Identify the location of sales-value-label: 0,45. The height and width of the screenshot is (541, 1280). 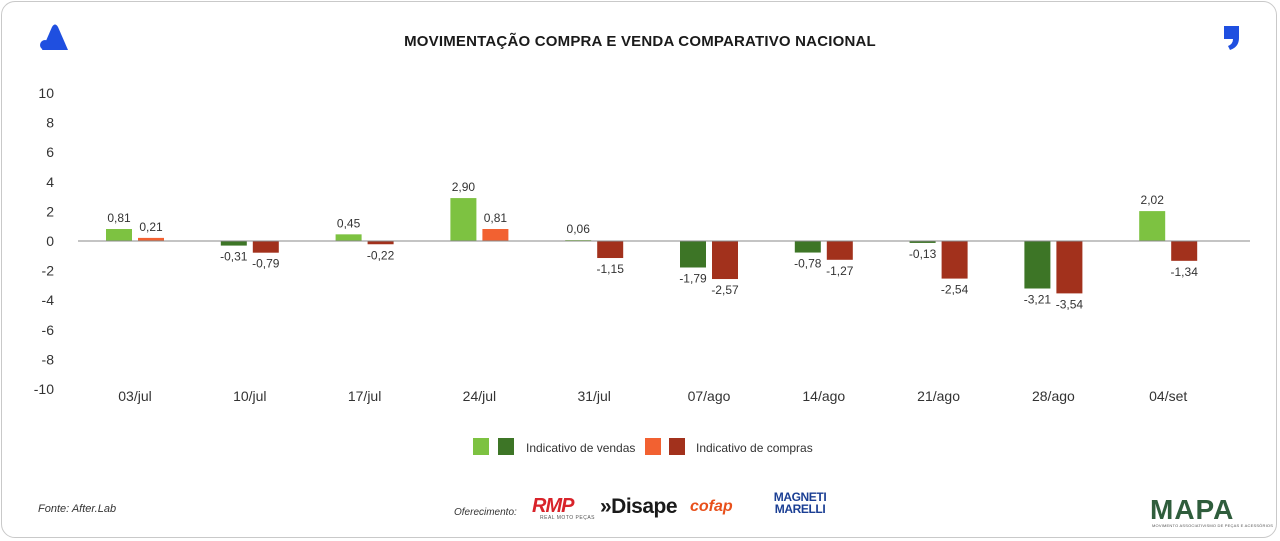
(349, 223).